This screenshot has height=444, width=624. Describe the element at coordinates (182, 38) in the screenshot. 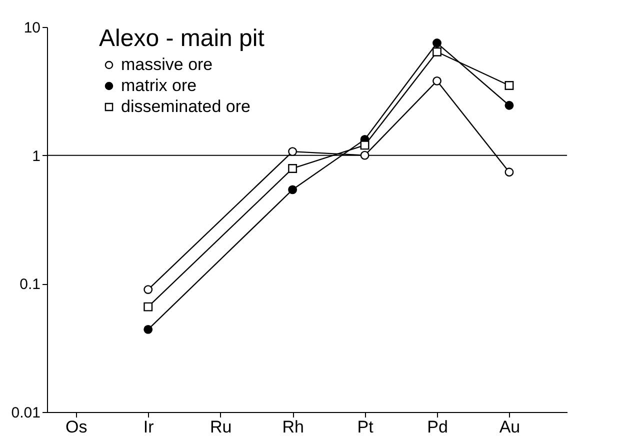

I see `legend-title: Alexo - main pit` at that location.